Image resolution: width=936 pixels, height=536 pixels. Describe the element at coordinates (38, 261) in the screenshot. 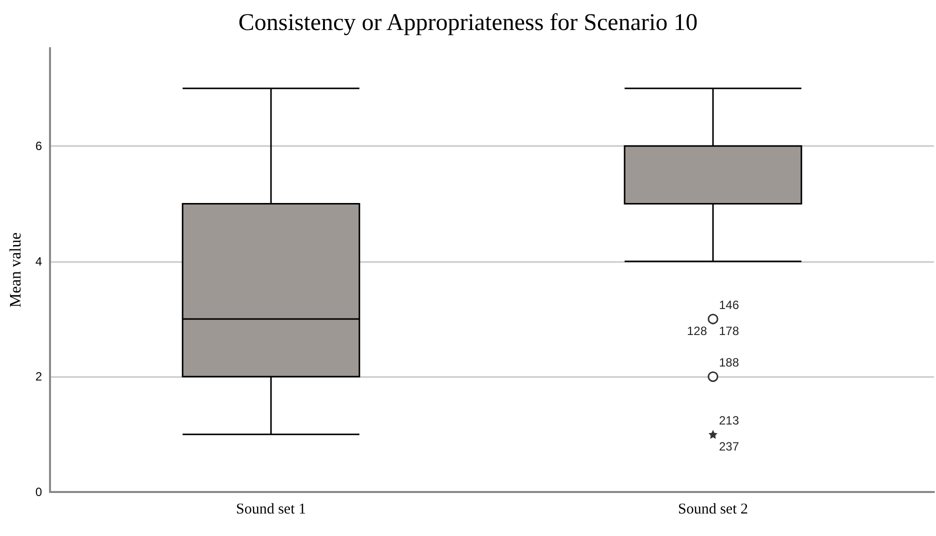

I see `y-tick-label: 4` at that location.